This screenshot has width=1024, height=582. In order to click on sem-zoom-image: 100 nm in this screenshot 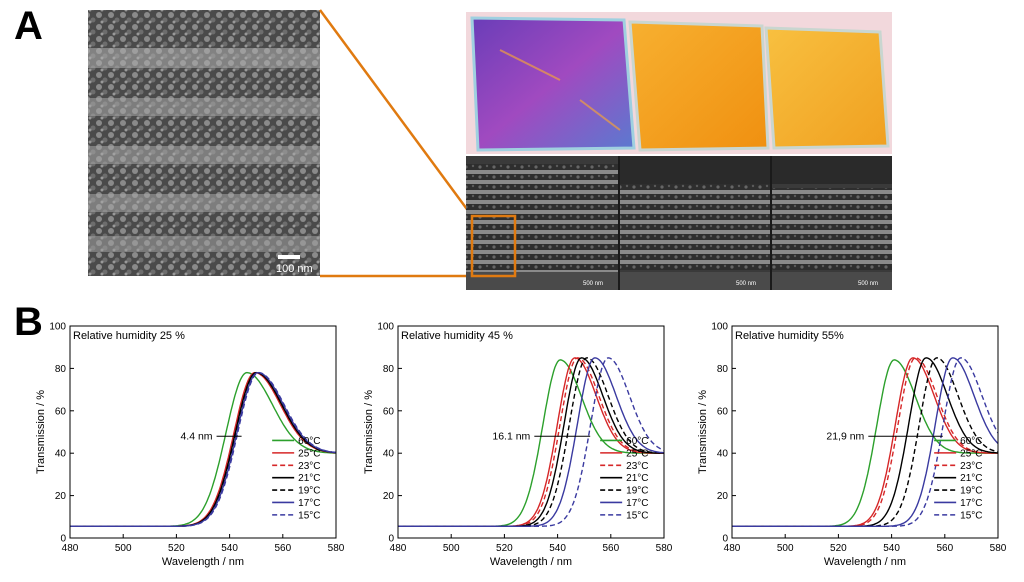, I will do `click(204, 143)`.